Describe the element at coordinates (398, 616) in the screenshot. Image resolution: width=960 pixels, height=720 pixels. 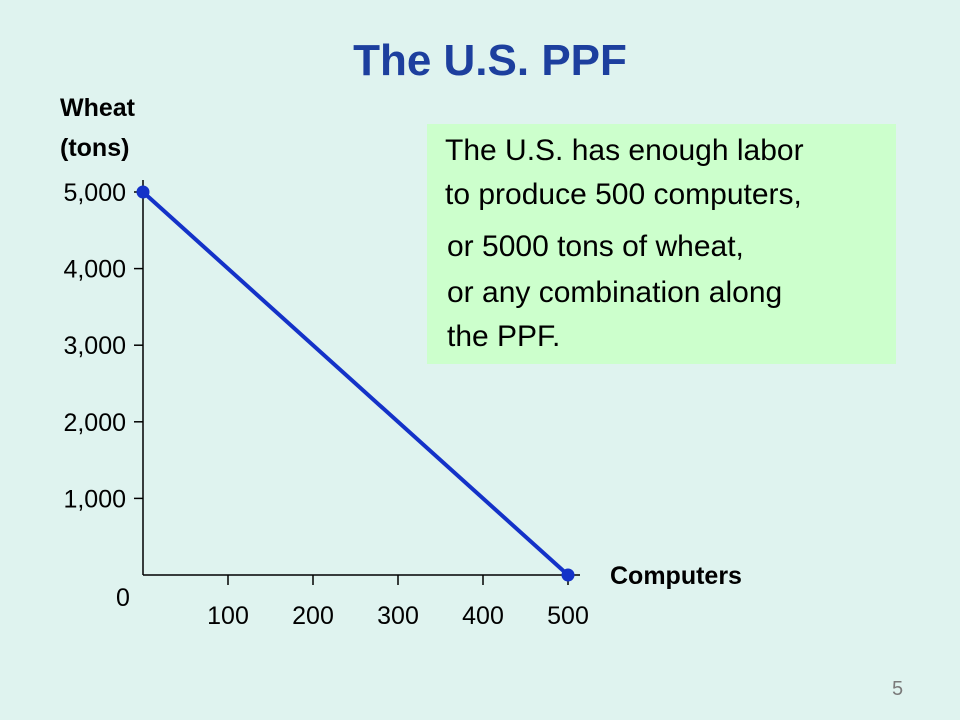
I see `x-tick-label: 300` at that location.